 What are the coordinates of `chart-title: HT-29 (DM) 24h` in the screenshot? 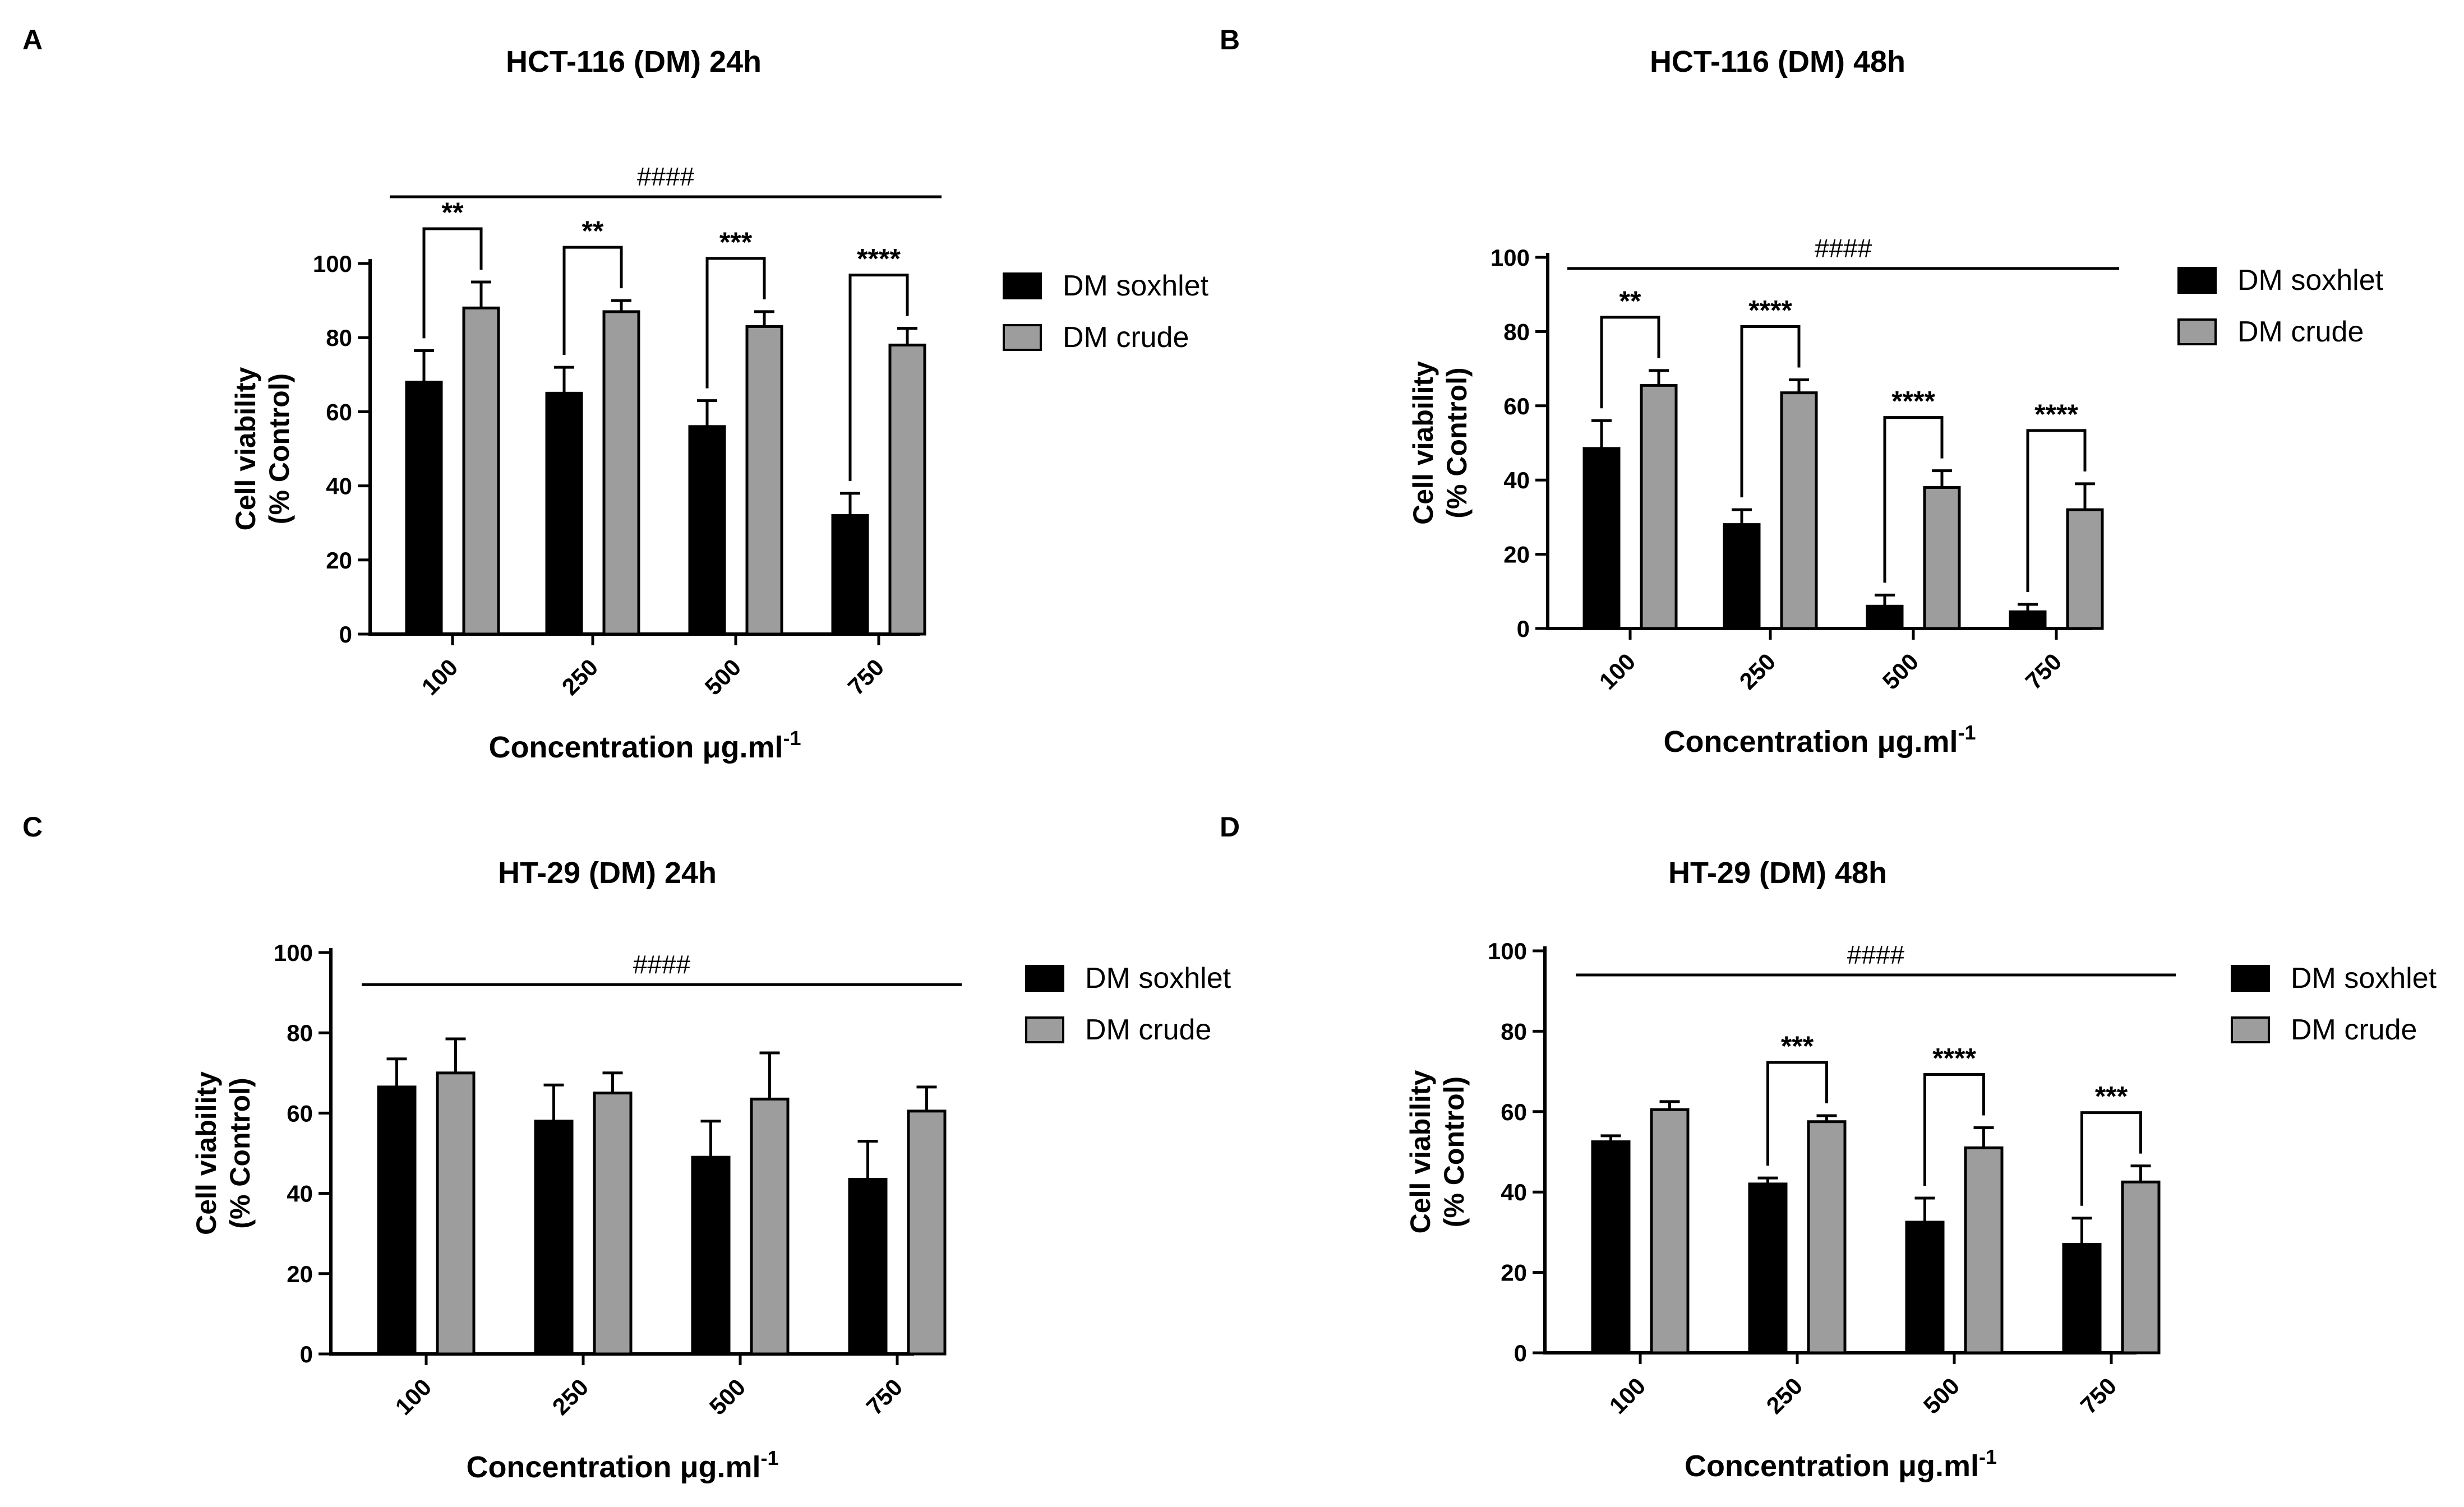 It's located at (607, 873).